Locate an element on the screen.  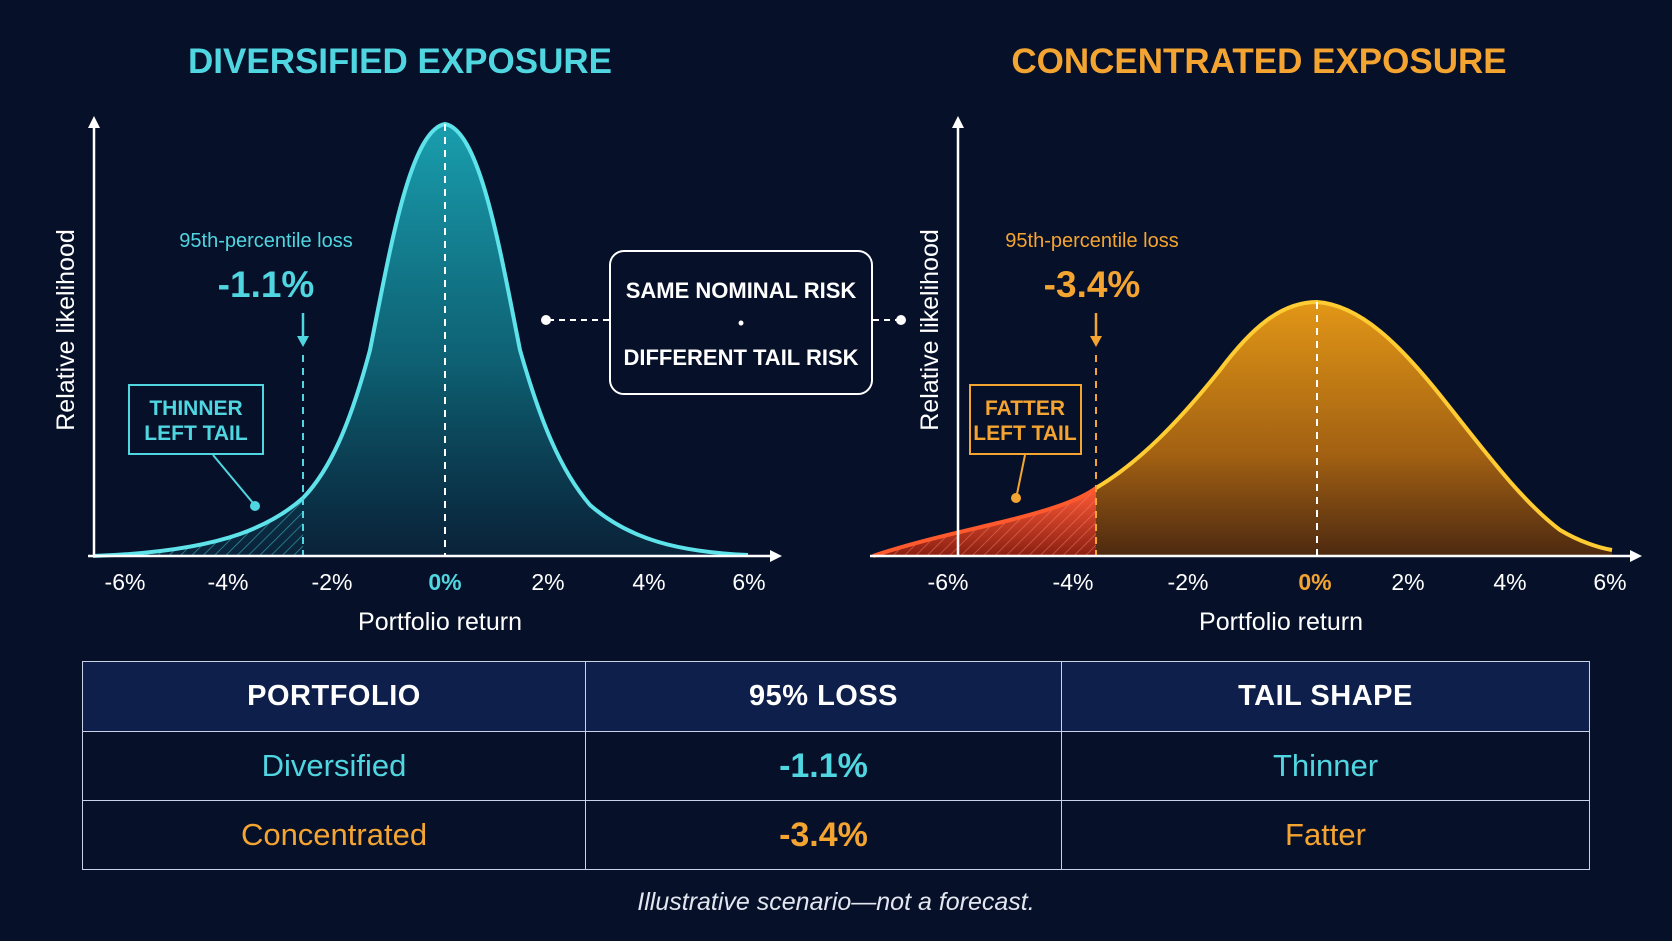
diversified-y-axis-arrow is located at coordinates (94, 122).